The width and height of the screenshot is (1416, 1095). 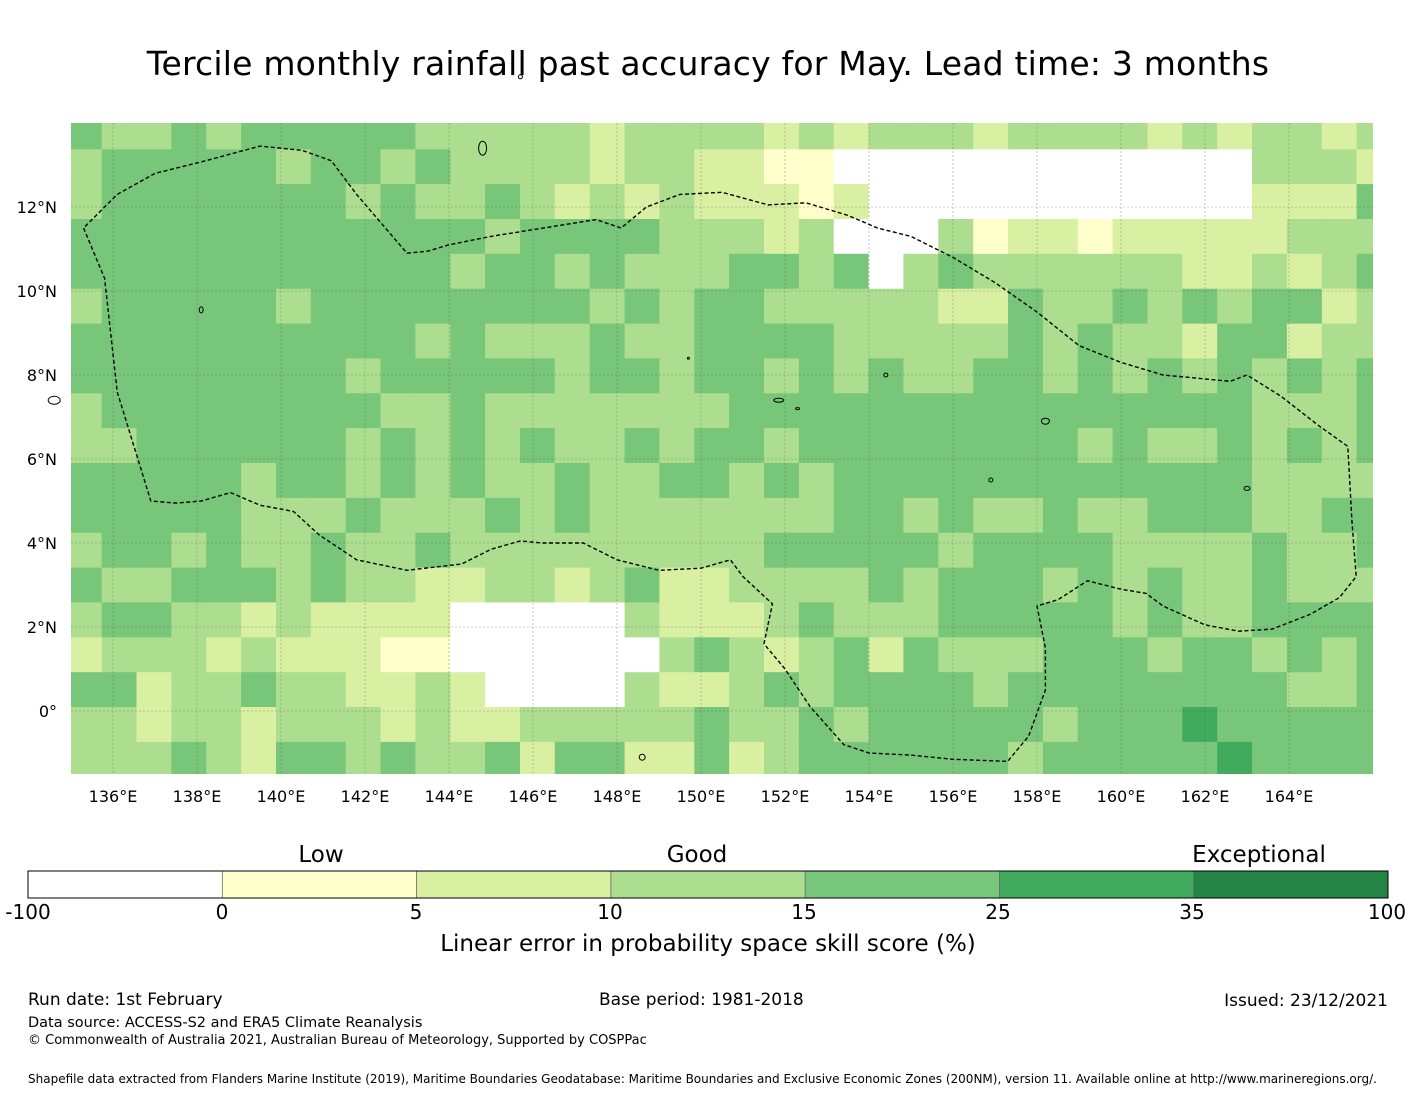 What do you see at coordinates (533, 796) in the screenshot?
I see `lon-tick-label: 146°E` at bounding box center [533, 796].